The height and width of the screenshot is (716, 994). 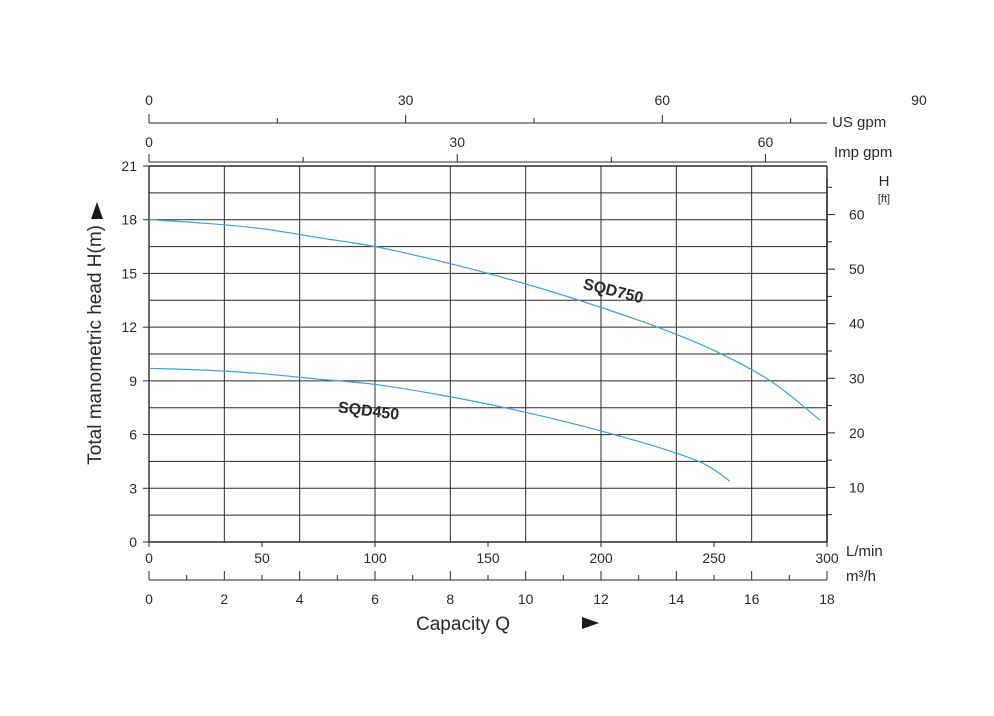 What do you see at coordinates (590, 623) in the screenshot?
I see `x-axis-arrow` at bounding box center [590, 623].